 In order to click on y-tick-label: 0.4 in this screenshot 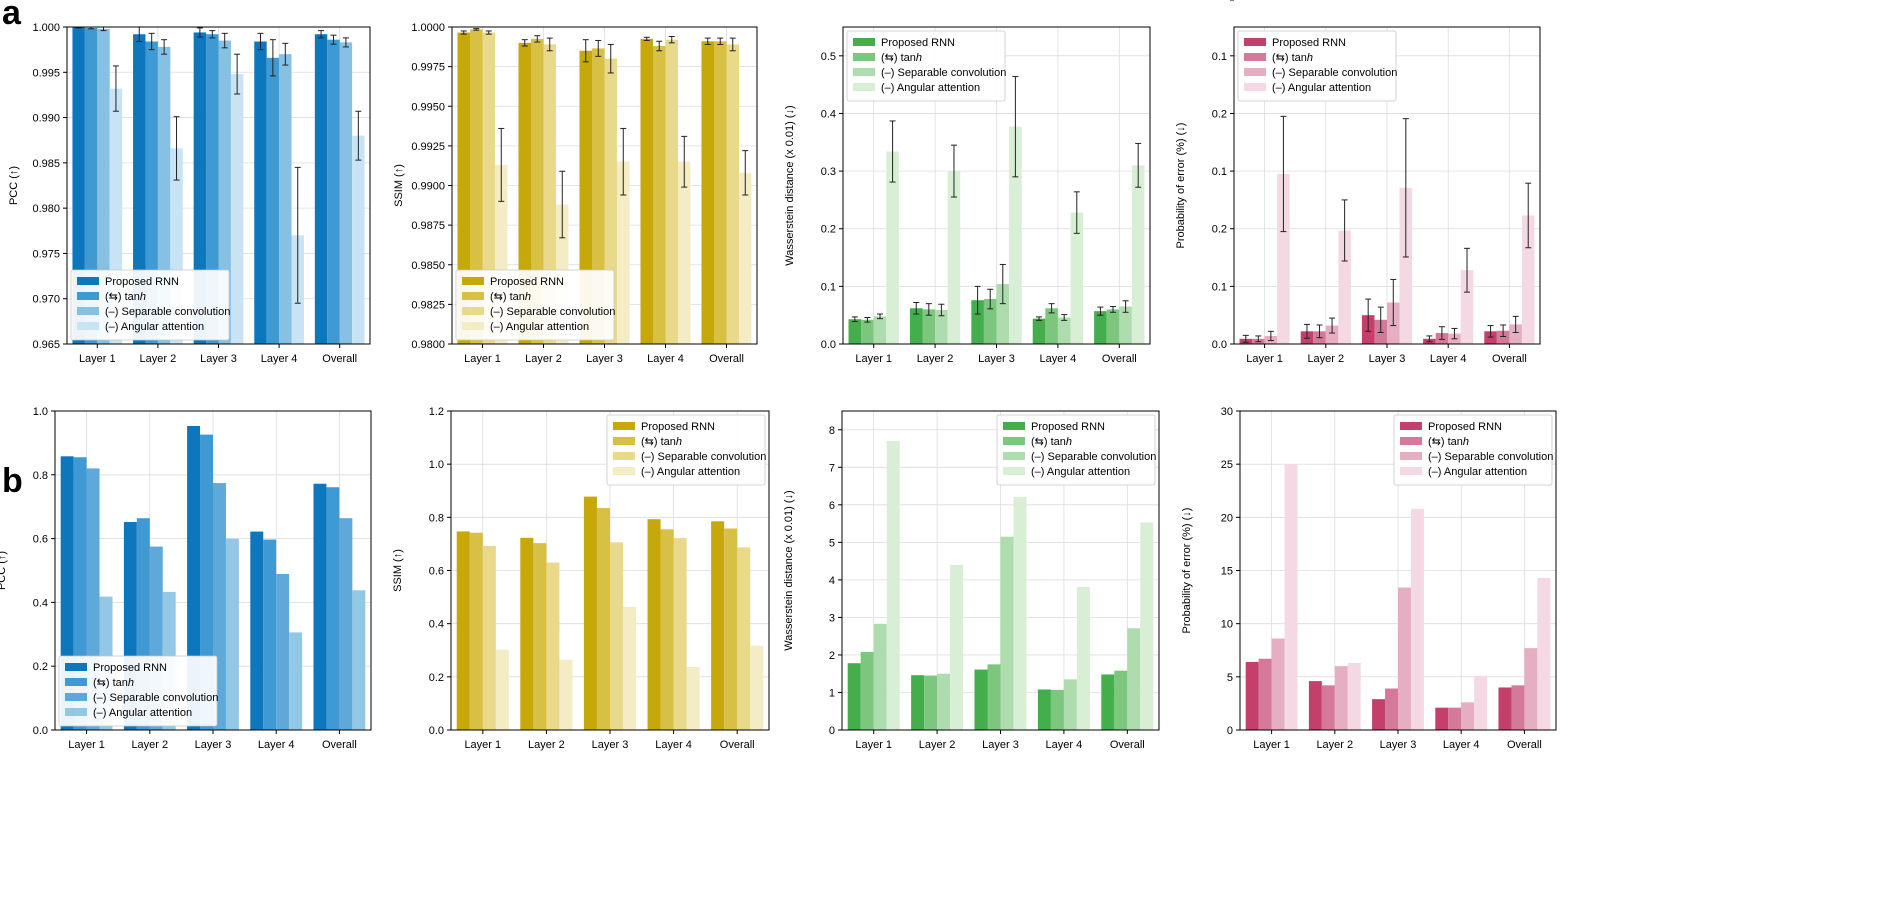, I will do `click(40, 603)`.